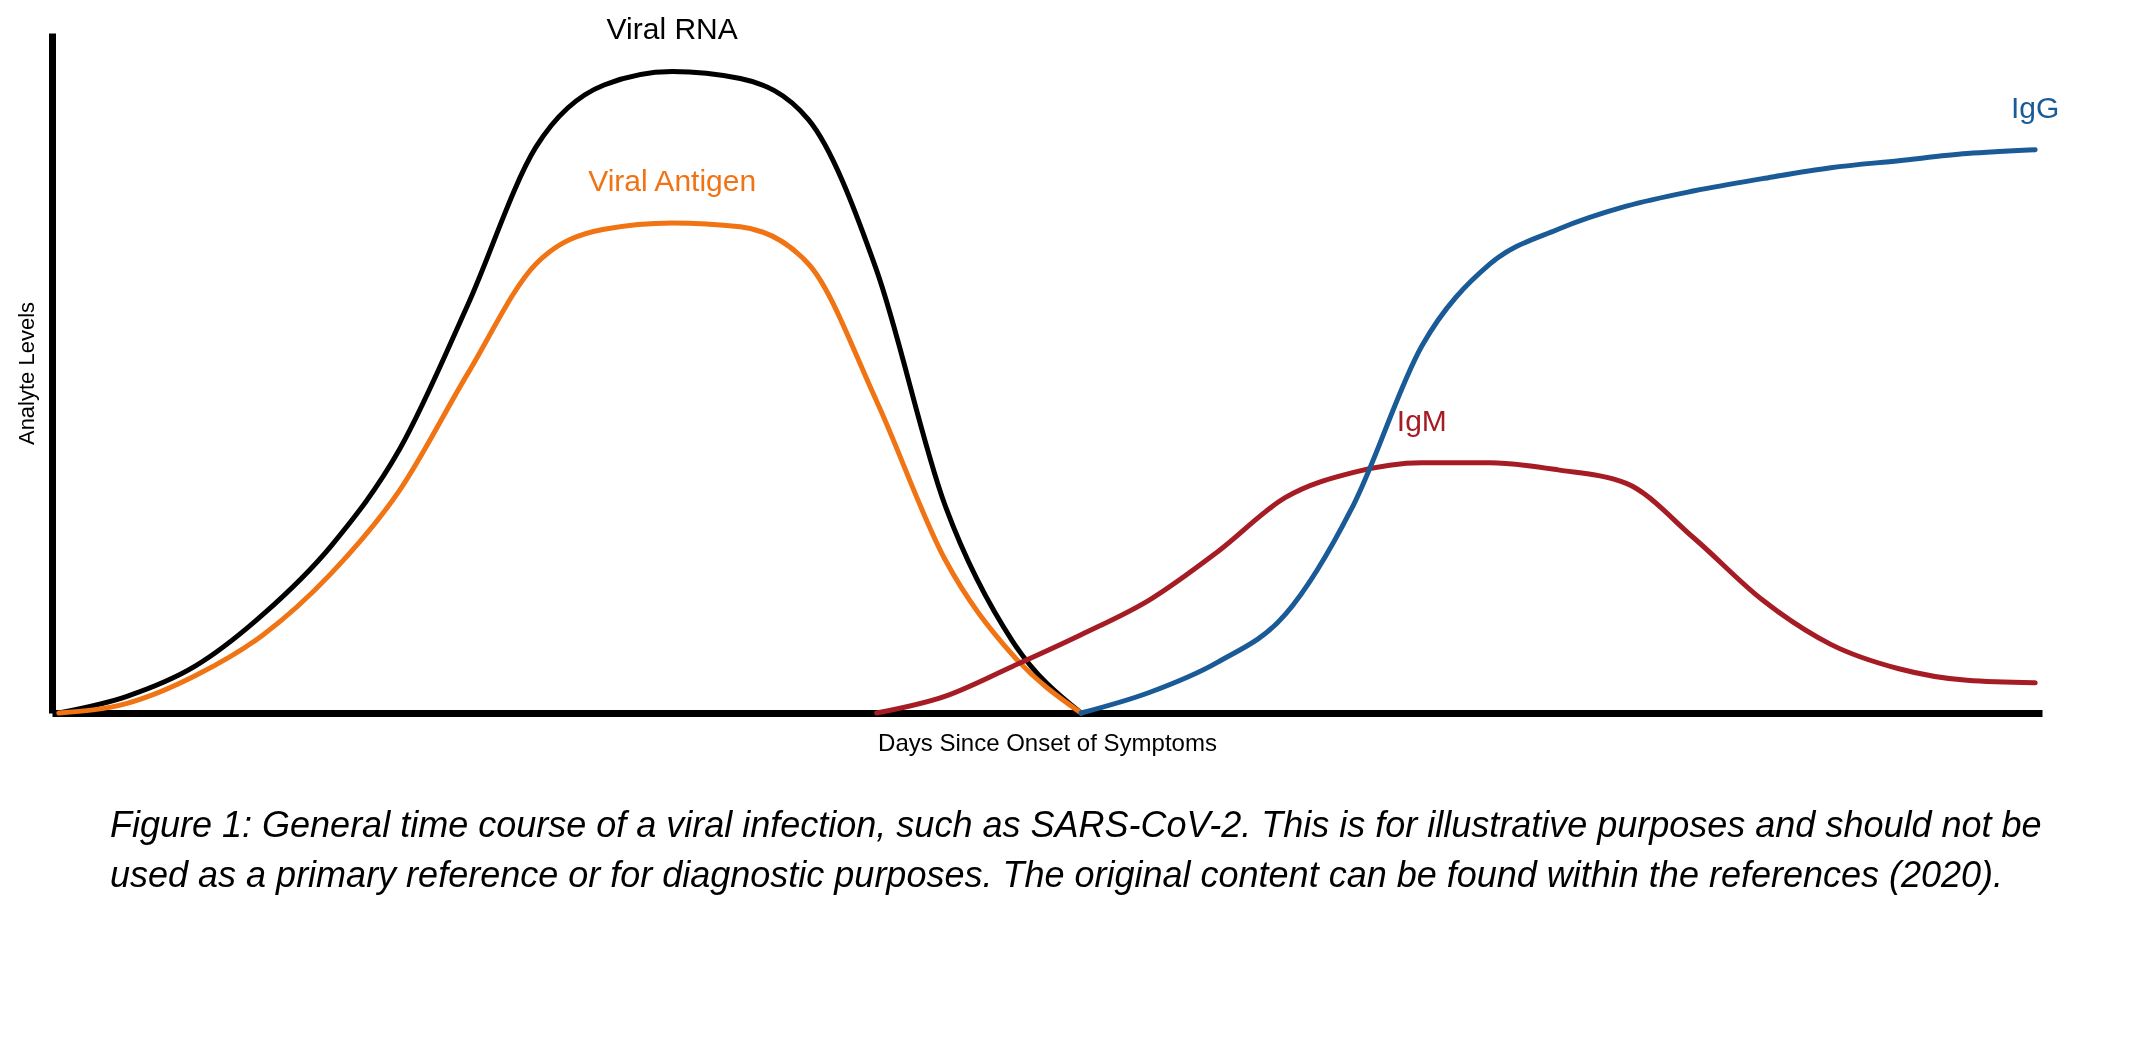 This screenshot has width=2142, height=1038. What do you see at coordinates (2035, 107) in the screenshot?
I see `series-label: IgG` at bounding box center [2035, 107].